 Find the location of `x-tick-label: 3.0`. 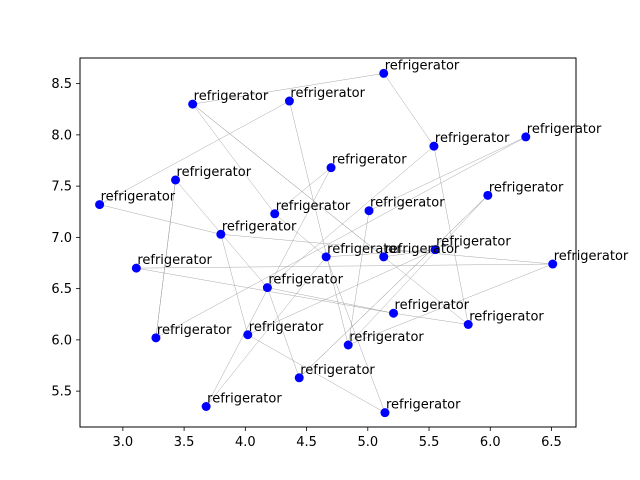

x-tick-label: 3.0 is located at coordinates (123, 442).